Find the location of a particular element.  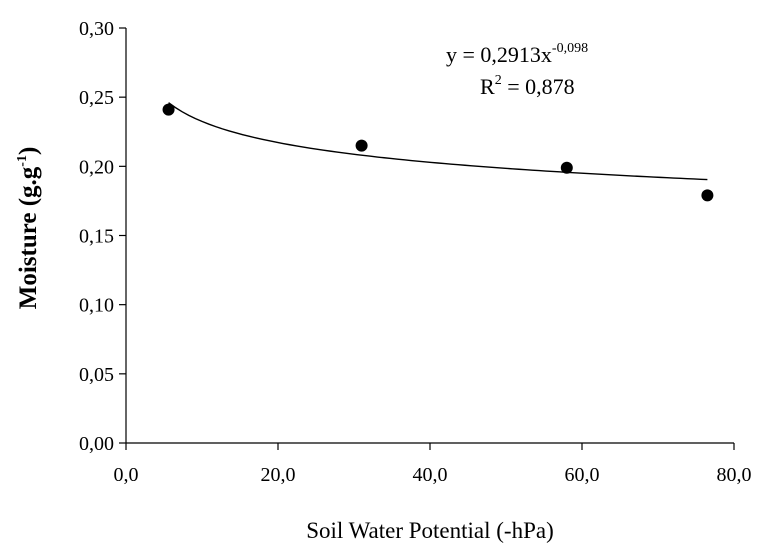

y-tick-label: 0,10 is located at coordinates (96, 306).